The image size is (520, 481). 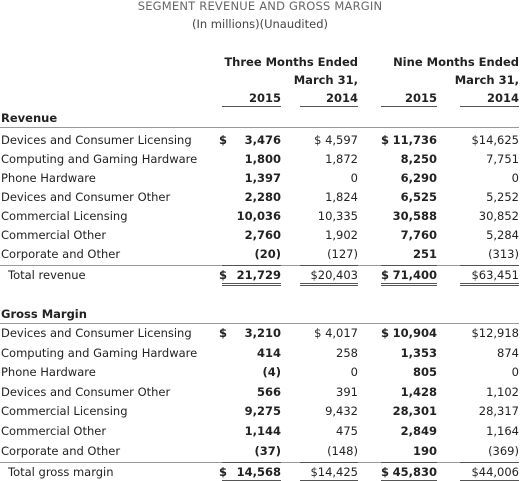 I want to click on cell: 71,400, so click(x=414, y=275).